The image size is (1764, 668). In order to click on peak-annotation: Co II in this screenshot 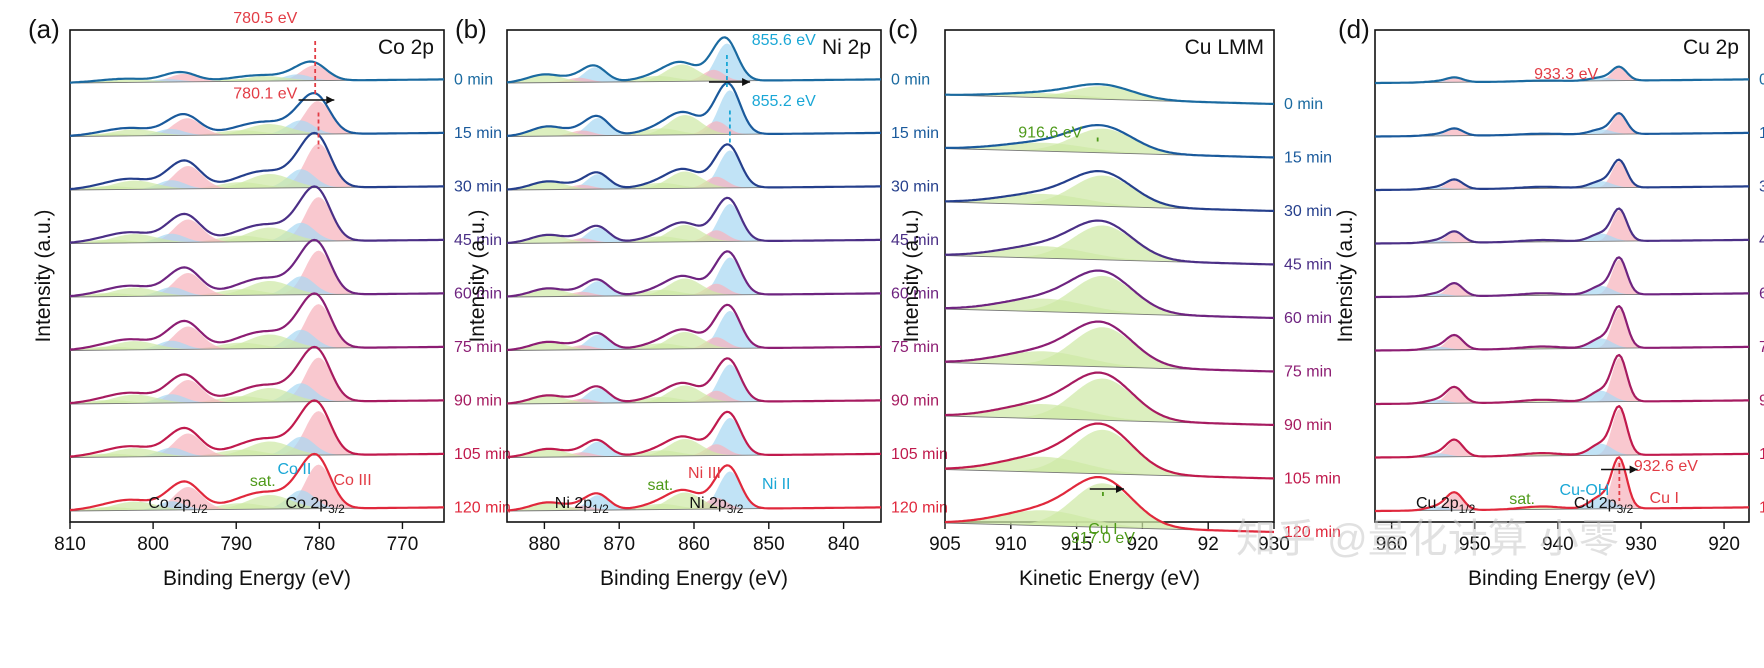, I will do `click(295, 469)`.